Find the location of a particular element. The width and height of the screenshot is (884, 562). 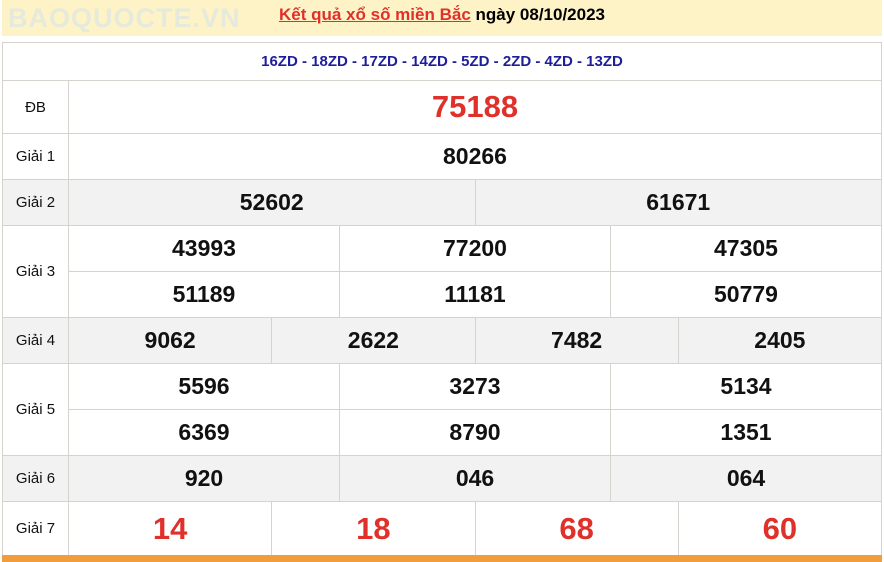

prize-label: ĐB is located at coordinates (35, 107).